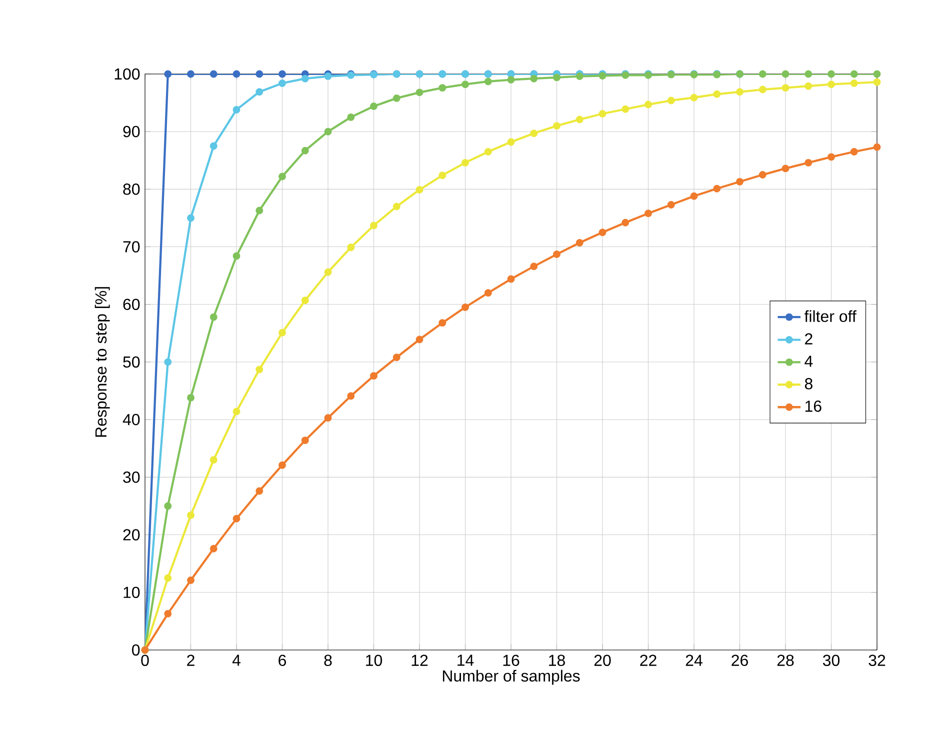  I want to click on x-tick-label: 26, so click(740, 660).